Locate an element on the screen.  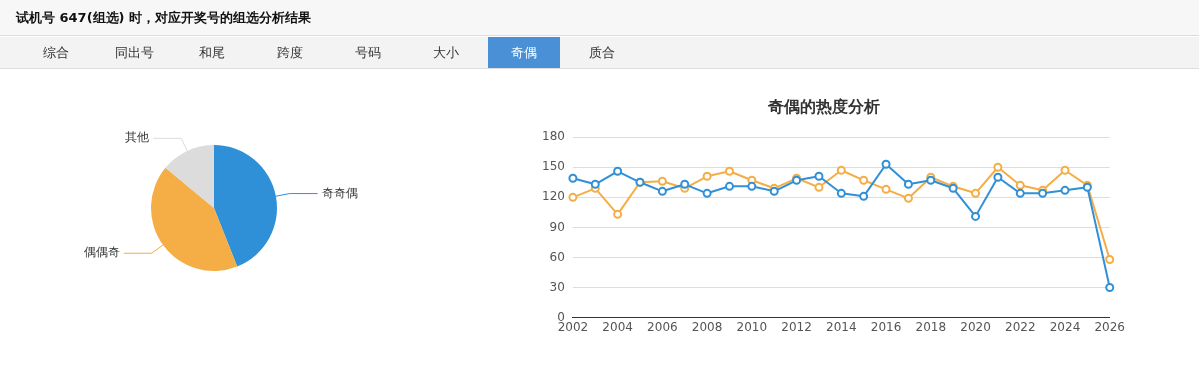
text: 和尾 is located at coordinates (212, 53).